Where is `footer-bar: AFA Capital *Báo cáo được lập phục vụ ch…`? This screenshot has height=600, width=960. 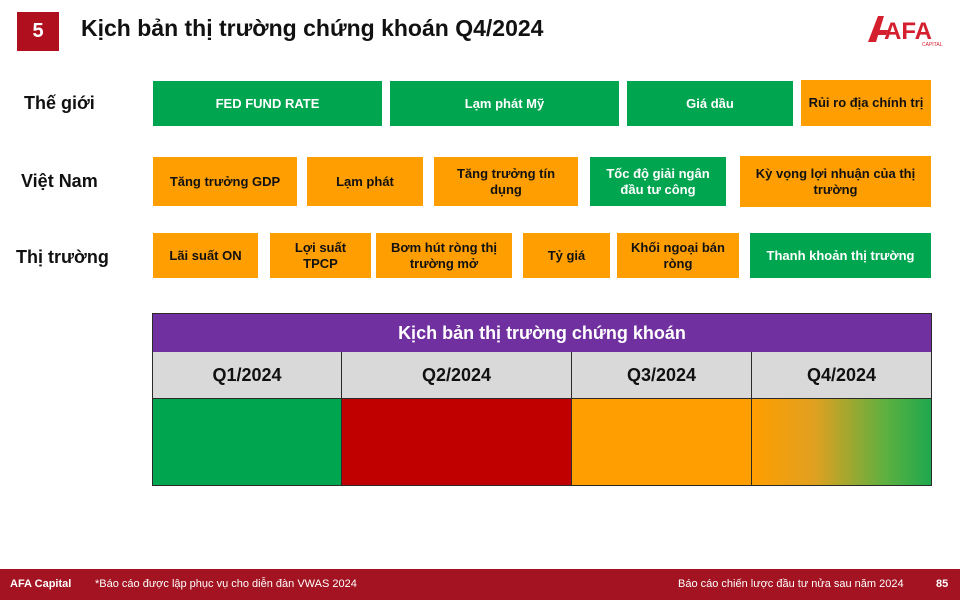
footer-bar: AFA Capital *Báo cáo được lập phục vụ ch… is located at coordinates (480, 584).